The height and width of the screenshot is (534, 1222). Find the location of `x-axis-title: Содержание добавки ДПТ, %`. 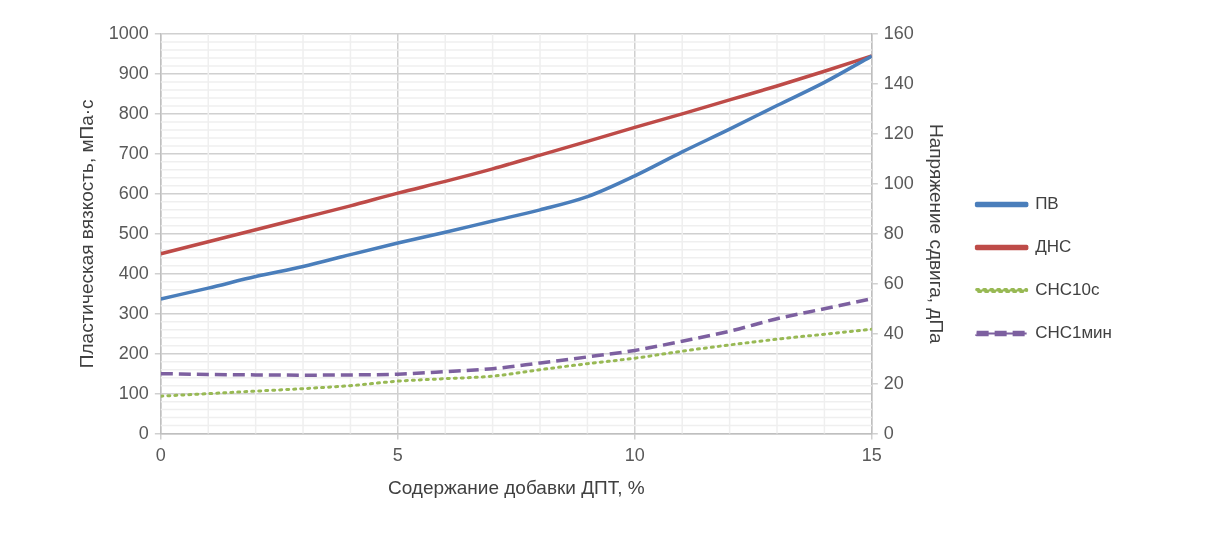

x-axis-title: Содержание добавки ДПТ, % is located at coordinates (516, 487).